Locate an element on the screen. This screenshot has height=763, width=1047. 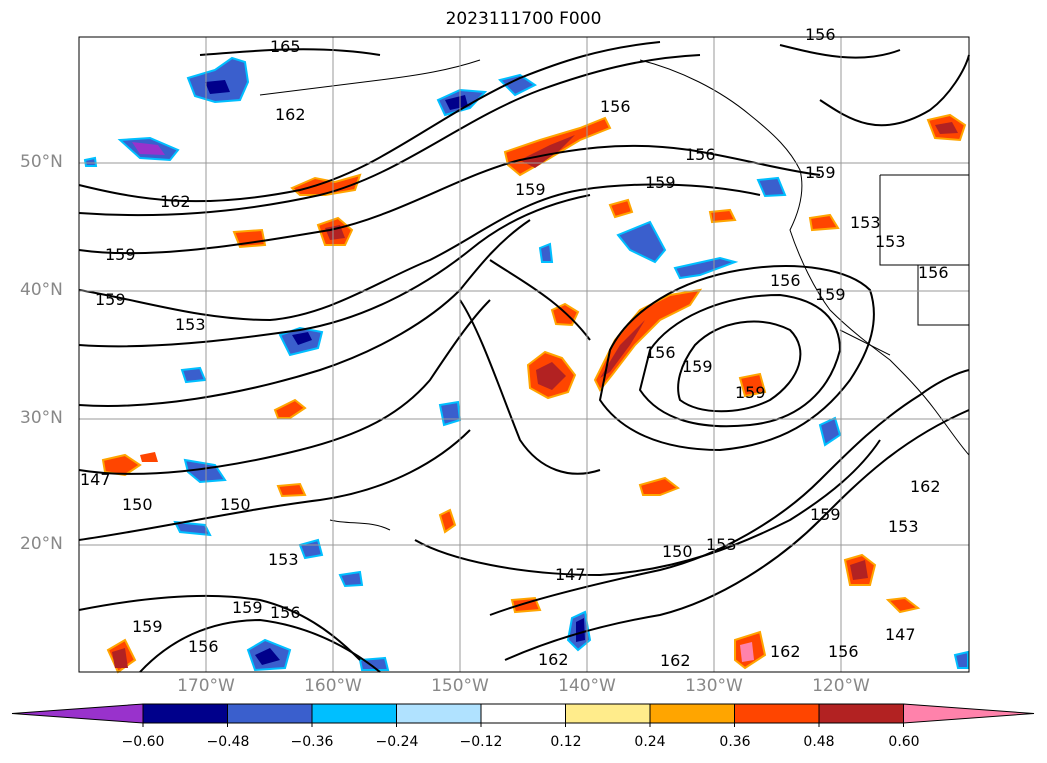
lon-label: 160°W is located at coordinates (333, 686).